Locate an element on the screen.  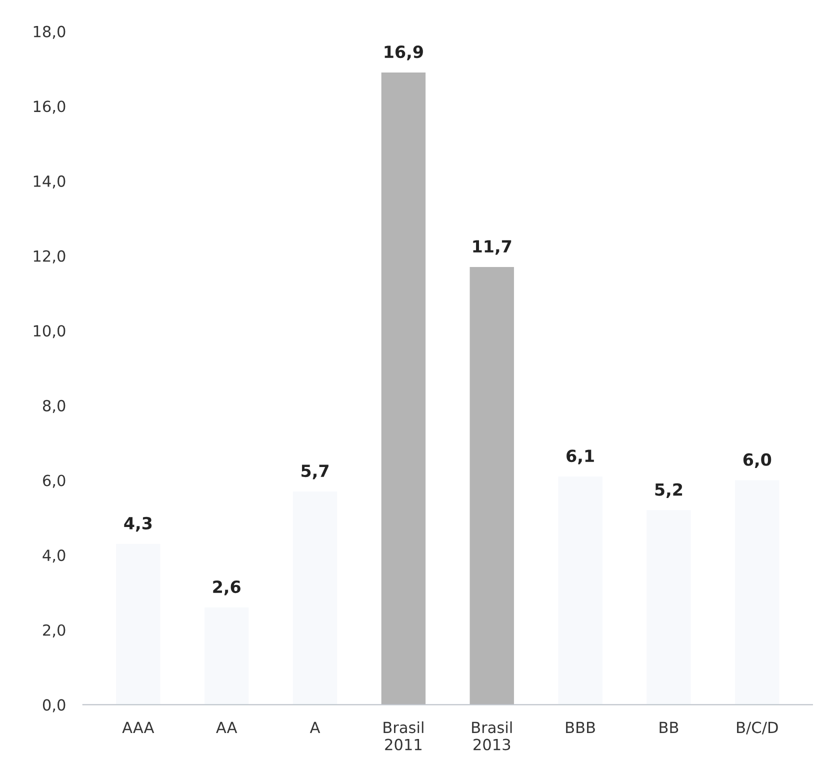
x-tick-label: Brasil 2013 is located at coordinates (492, 735).